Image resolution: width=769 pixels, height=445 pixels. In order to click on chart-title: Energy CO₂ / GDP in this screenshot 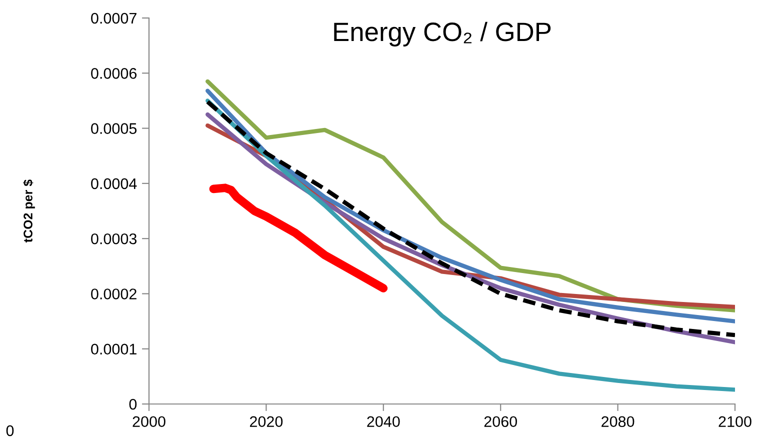, I will do `click(442, 34)`.